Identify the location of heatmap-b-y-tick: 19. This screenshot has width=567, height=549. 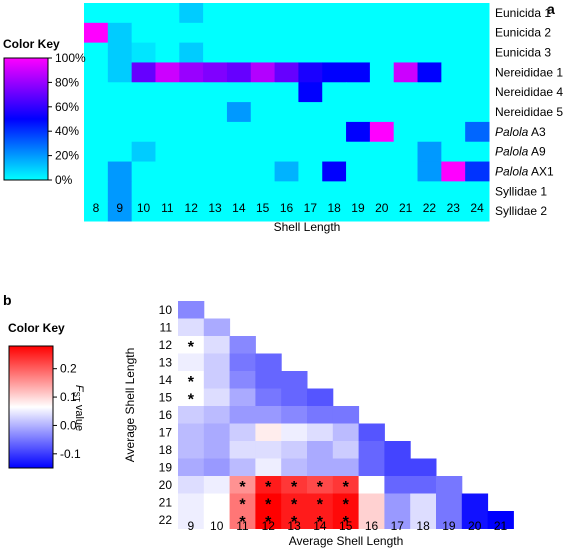
(166, 467).